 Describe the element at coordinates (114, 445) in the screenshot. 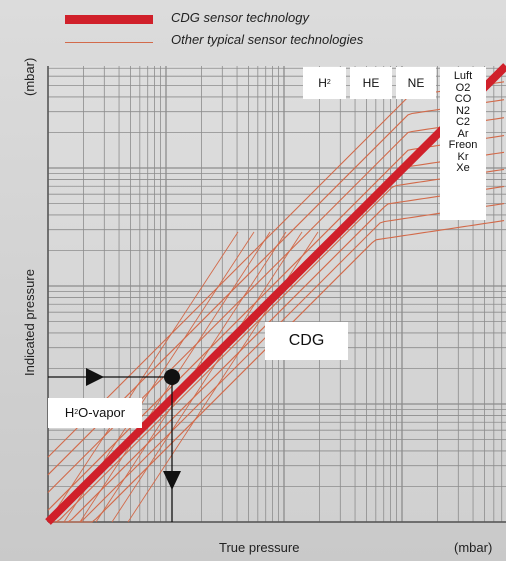

I see `reading-marker-group` at that location.